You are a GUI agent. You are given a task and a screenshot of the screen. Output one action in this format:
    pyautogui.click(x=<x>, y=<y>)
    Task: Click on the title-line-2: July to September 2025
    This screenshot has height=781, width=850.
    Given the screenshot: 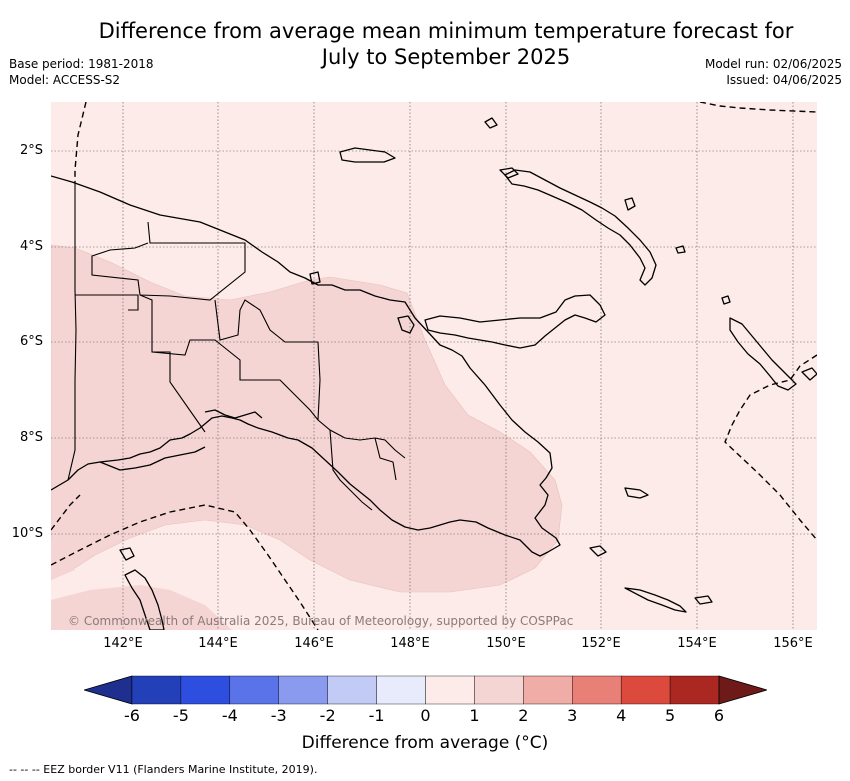 What is the action you would take?
    pyautogui.click(x=446, y=57)
    